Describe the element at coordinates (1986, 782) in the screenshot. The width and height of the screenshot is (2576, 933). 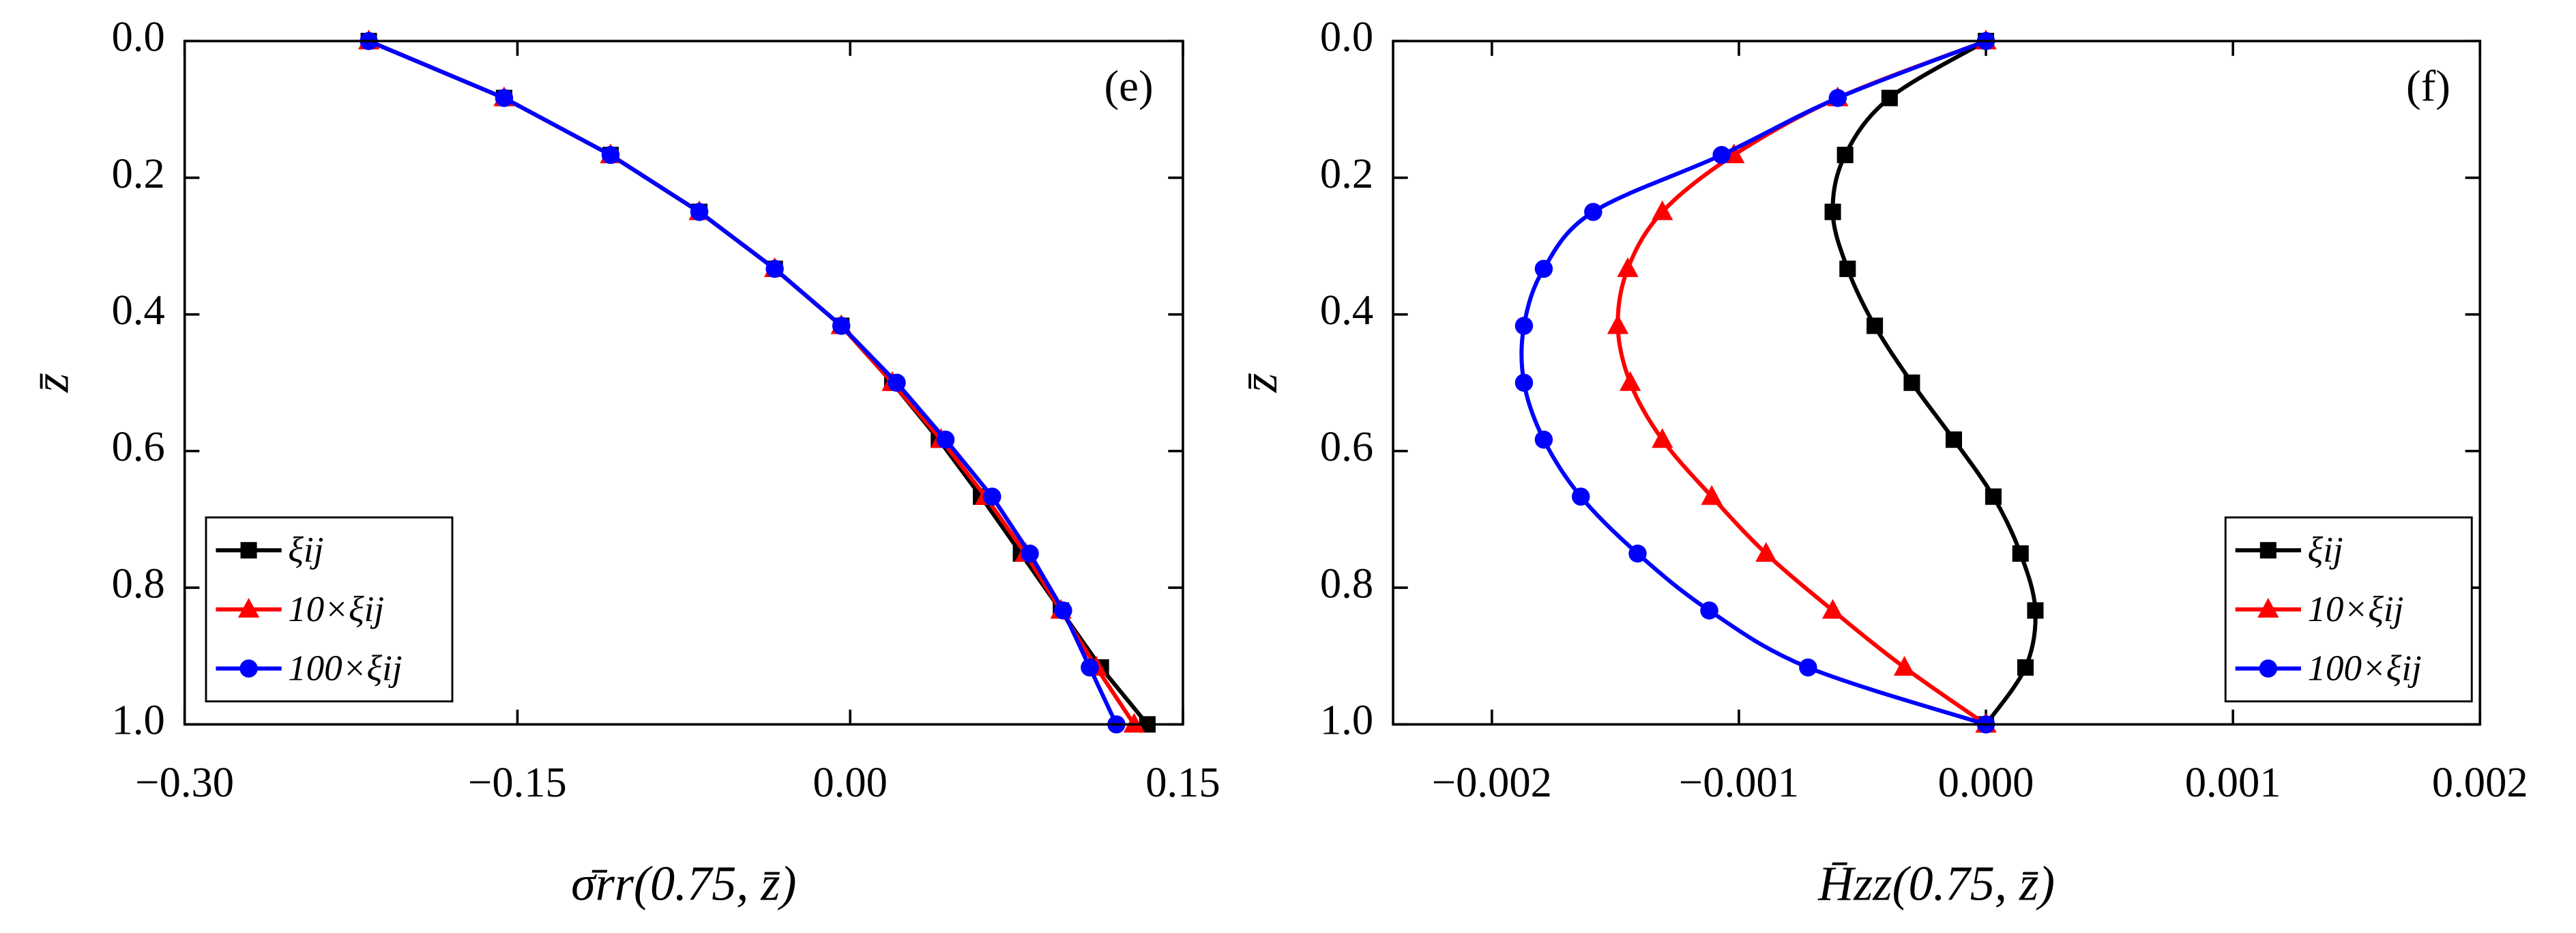
I see `x-tick-label: 0.000` at that location.